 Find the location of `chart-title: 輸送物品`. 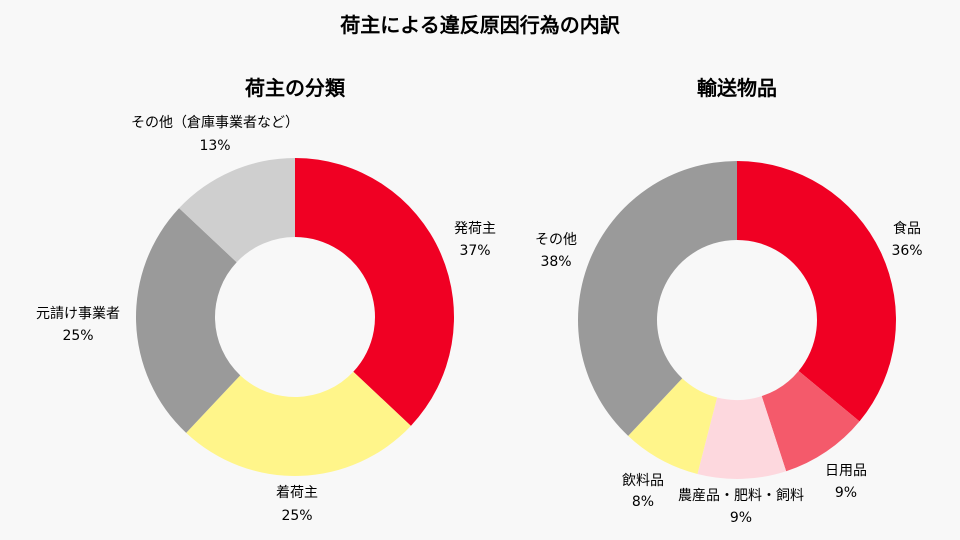

chart-title: 輸送物品 is located at coordinates (737, 88).